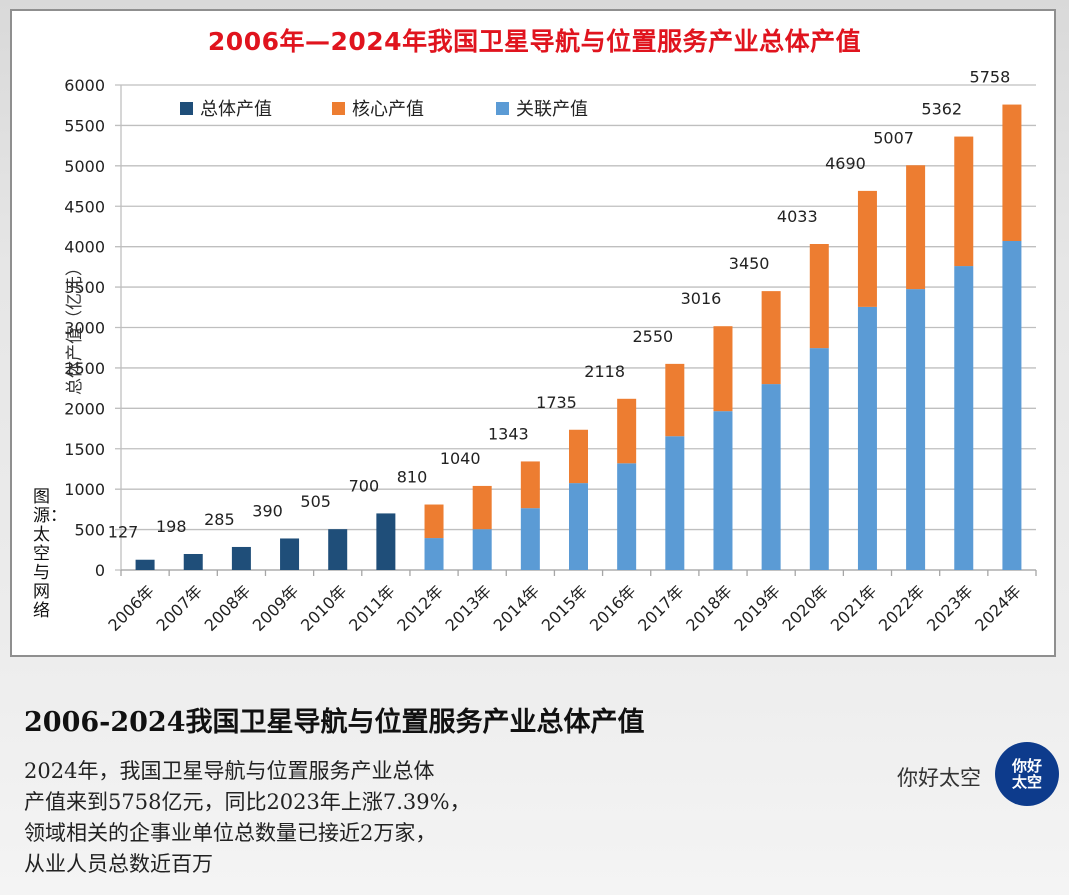  Describe the element at coordinates (230, 833) in the screenshot. I see `caption-line: 领域相关的企事业单位总数量已接近2万家，` at that location.